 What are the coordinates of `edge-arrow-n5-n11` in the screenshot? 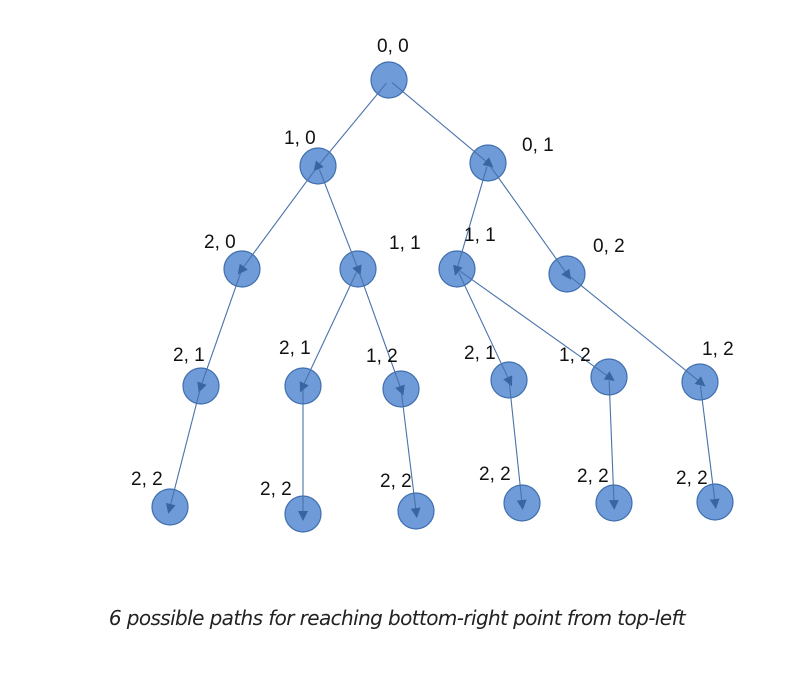 It's located at (537, 326).